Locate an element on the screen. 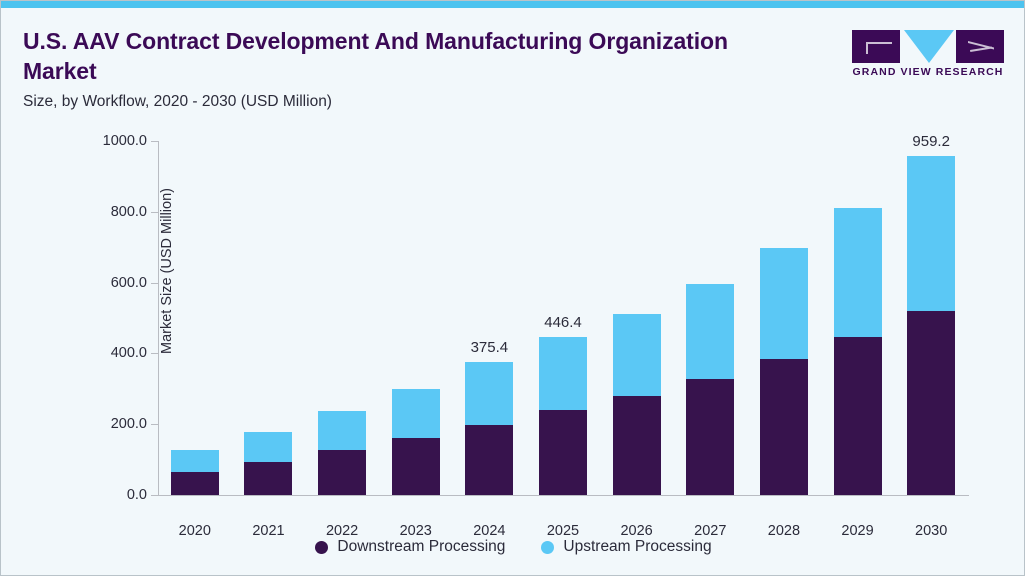 The height and width of the screenshot is (576, 1025). x-axis-tick-label: 2021 is located at coordinates (268, 531).